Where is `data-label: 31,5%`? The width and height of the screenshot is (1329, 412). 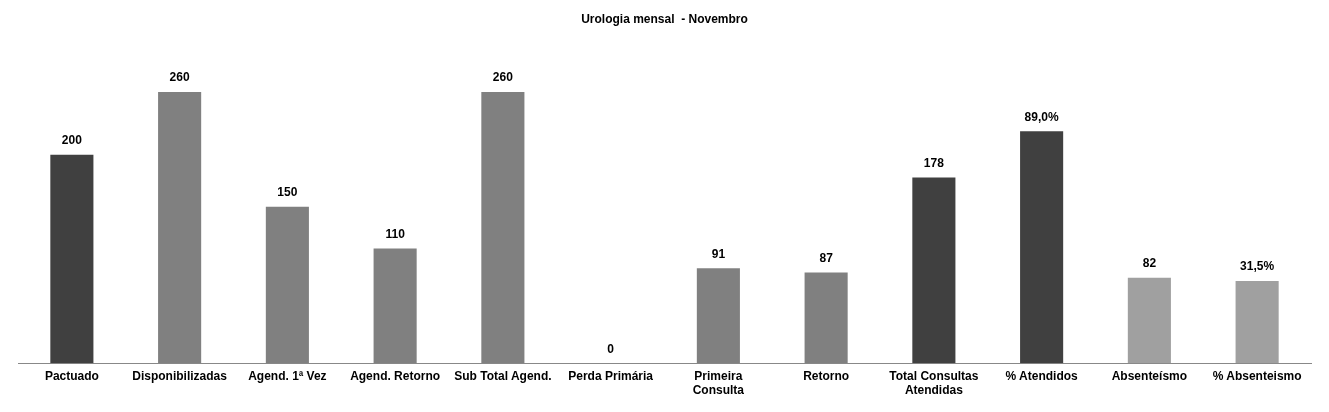
data-label: 31,5% is located at coordinates (1257, 266).